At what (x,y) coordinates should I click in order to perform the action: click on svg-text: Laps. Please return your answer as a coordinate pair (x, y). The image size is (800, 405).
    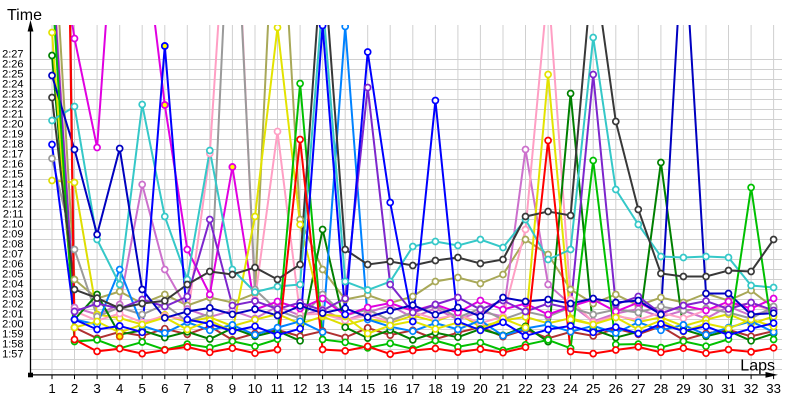
    Looking at the image, I should click on (757, 366).